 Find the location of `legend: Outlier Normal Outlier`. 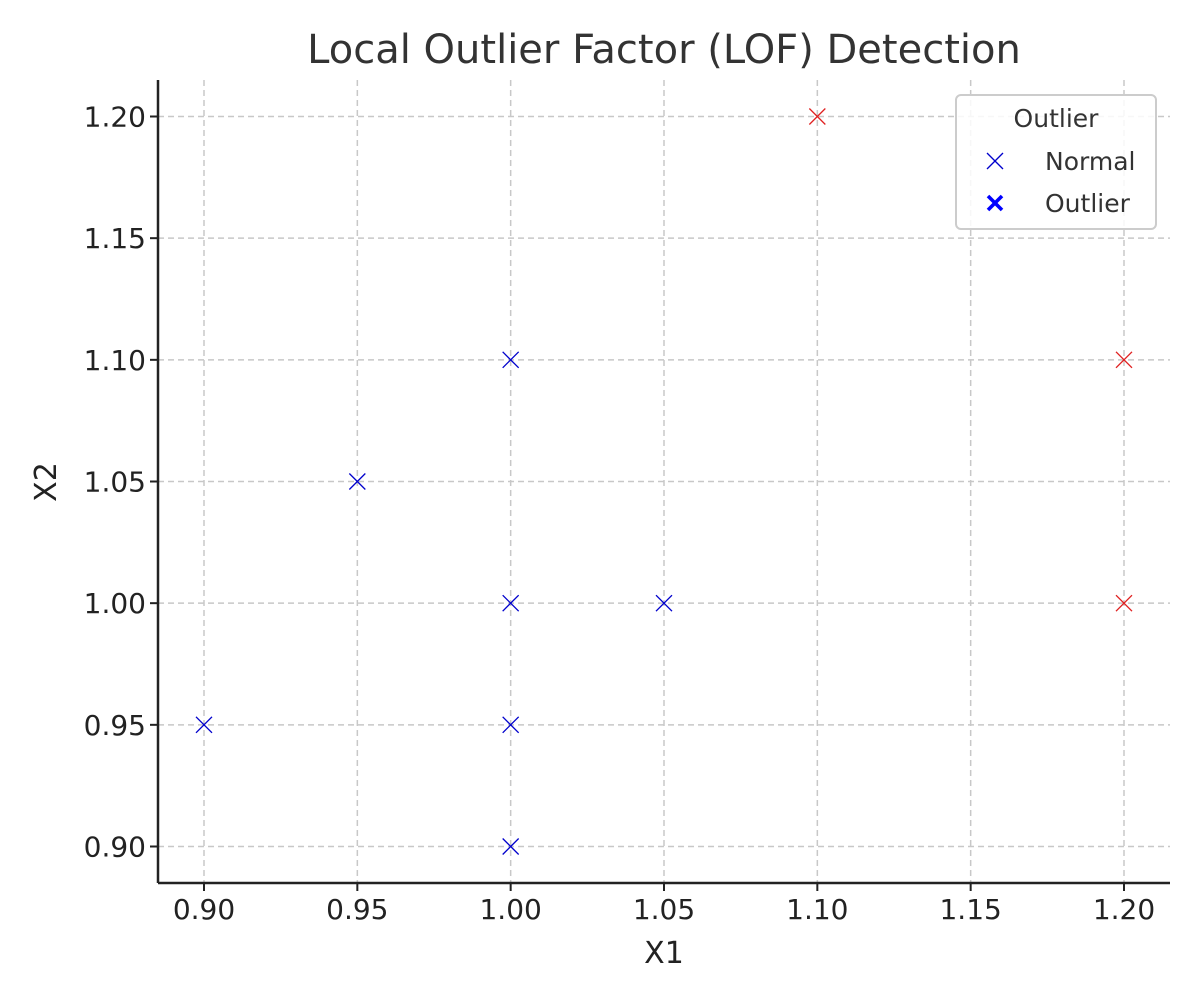

legend: Outlier Normal Outlier is located at coordinates (1056, 162).